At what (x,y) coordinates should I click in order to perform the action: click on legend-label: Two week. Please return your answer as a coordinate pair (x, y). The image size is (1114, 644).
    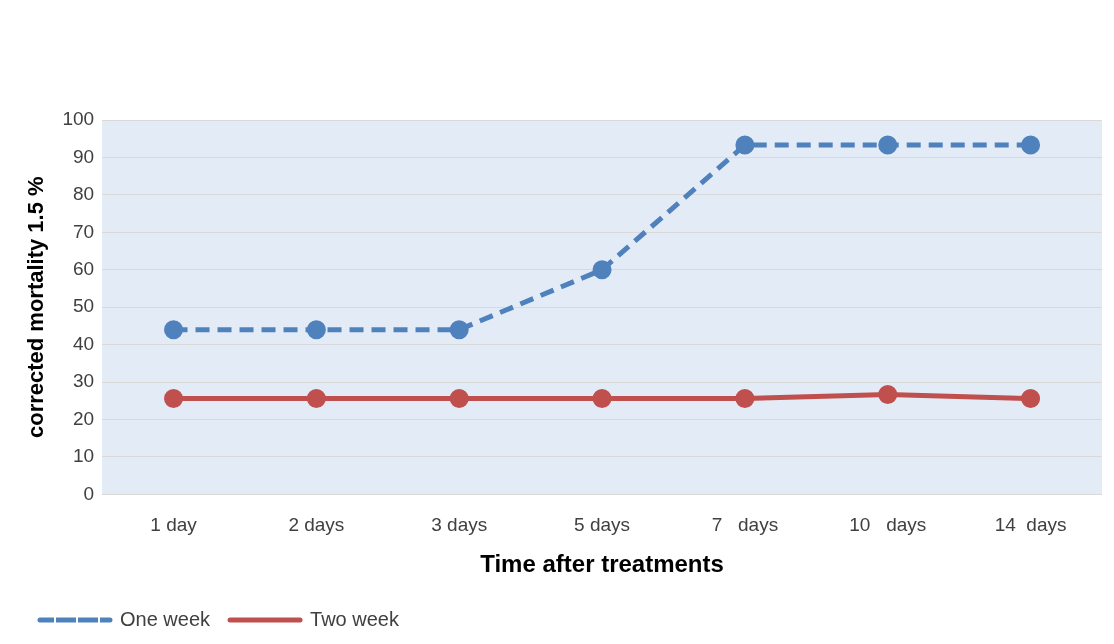
    Looking at the image, I should click on (355, 618).